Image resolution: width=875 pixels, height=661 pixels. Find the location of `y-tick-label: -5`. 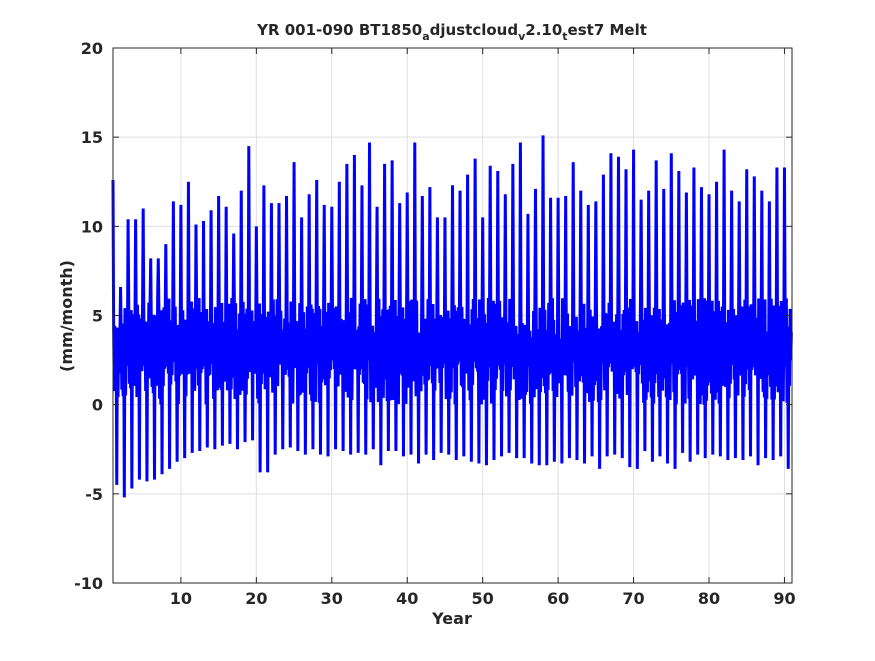

y-tick-label: -5 is located at coordinates (94, 494).